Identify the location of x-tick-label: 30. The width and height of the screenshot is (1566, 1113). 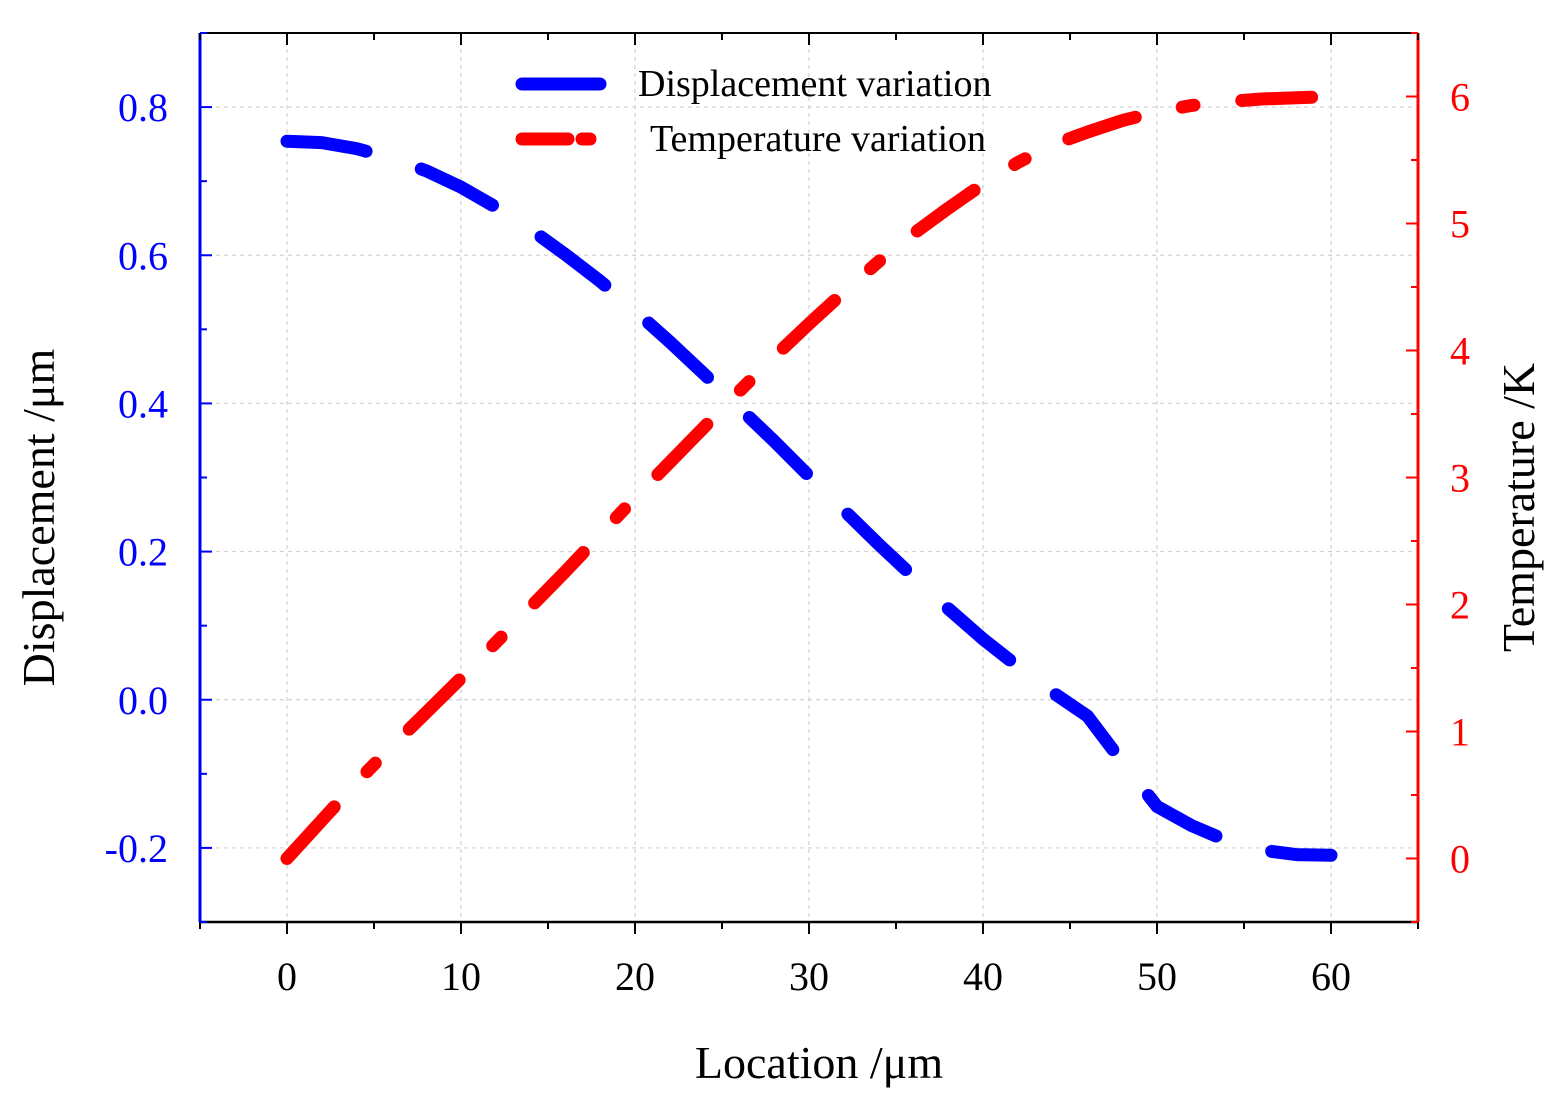
(809, 976).